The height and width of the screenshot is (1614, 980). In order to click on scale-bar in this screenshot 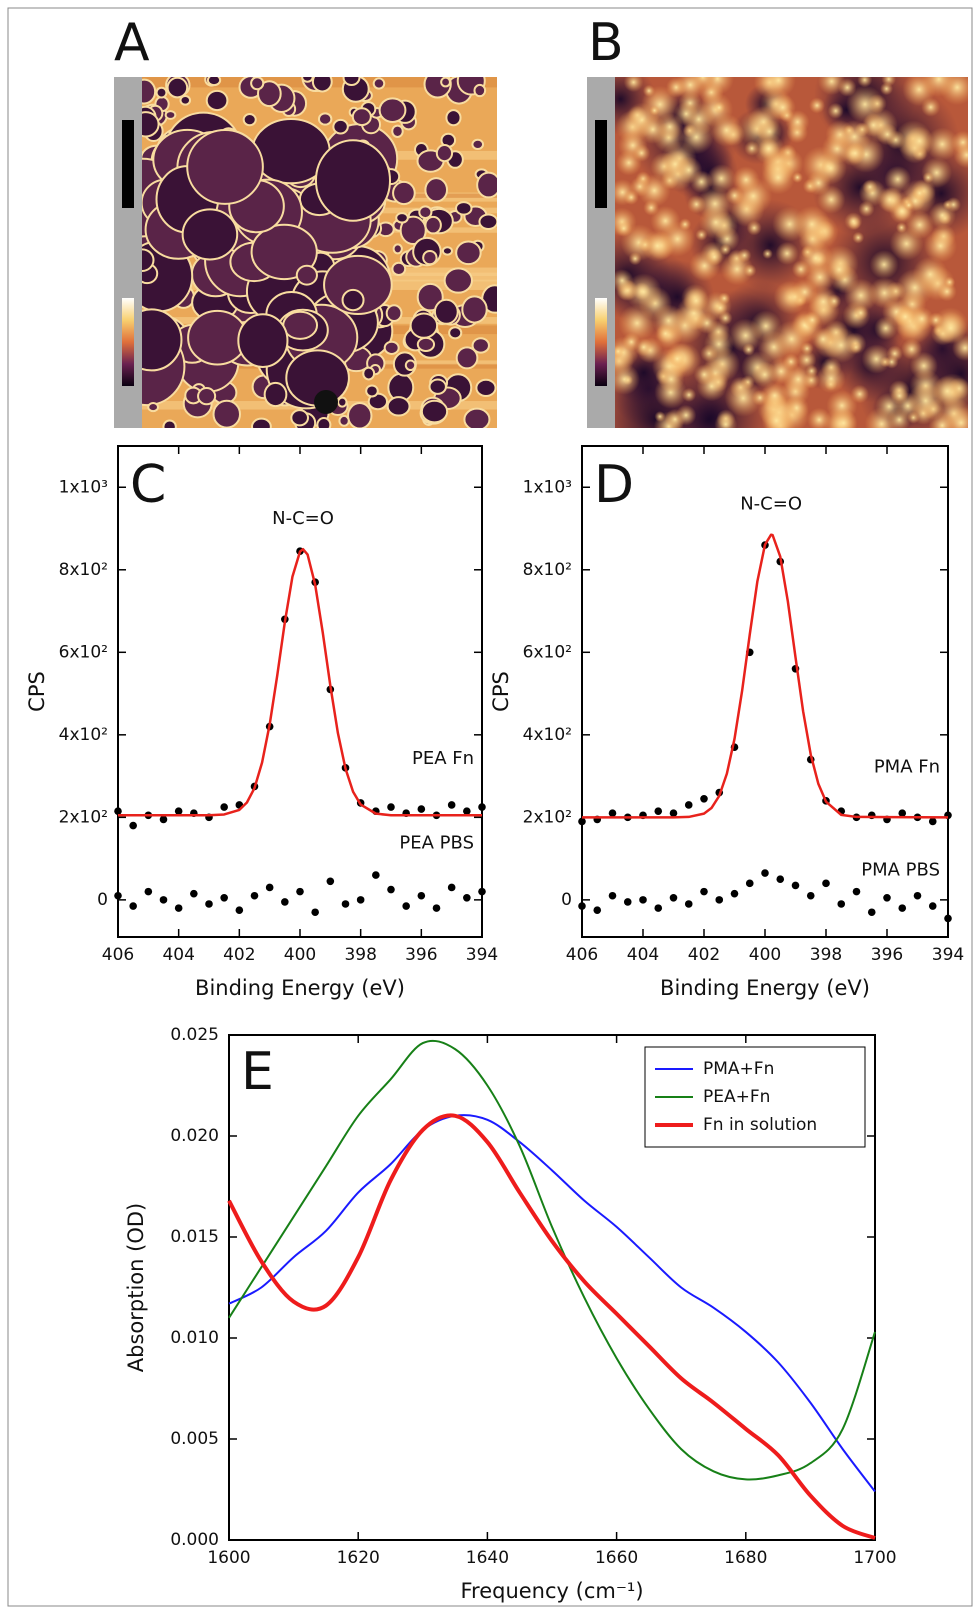, I will do `click(601, 164)`.